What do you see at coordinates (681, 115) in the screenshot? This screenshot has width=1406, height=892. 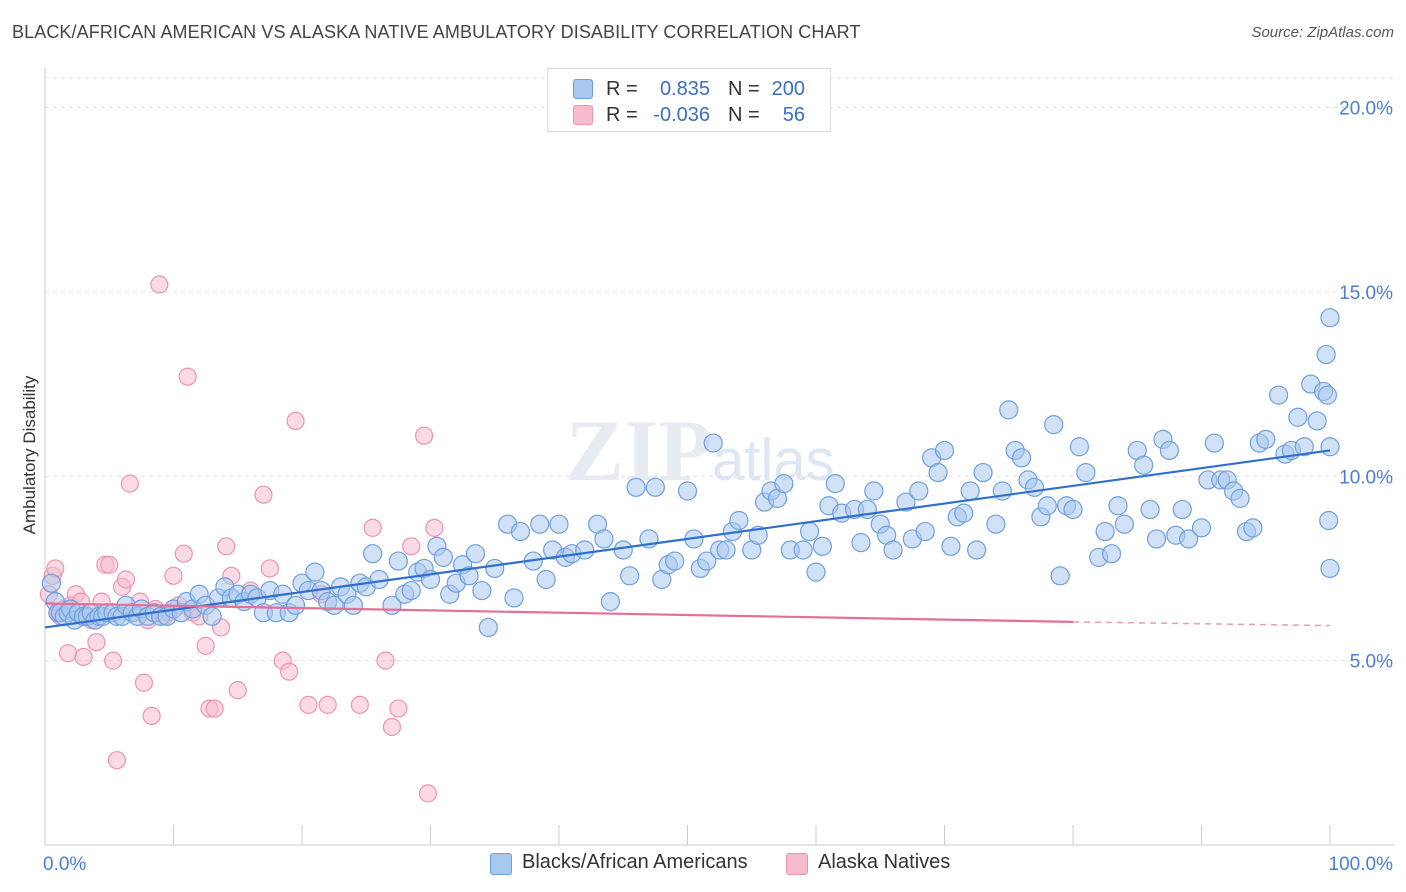 I see `legend-r-value: -0.036` at bounding box center [681, 115].